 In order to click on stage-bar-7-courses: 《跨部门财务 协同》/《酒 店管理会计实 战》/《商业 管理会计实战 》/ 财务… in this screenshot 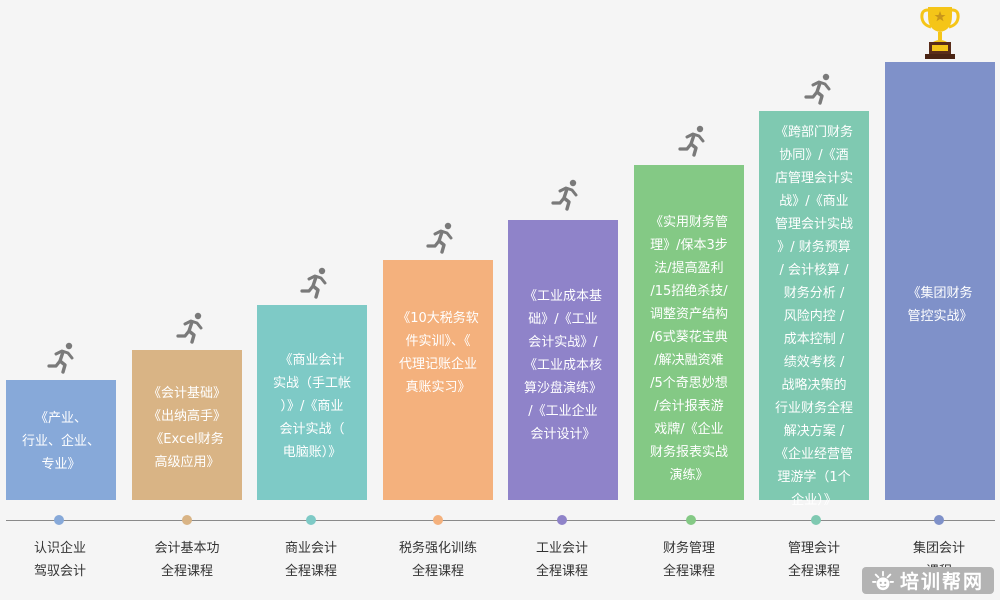, I will do `click(813, 316)`.